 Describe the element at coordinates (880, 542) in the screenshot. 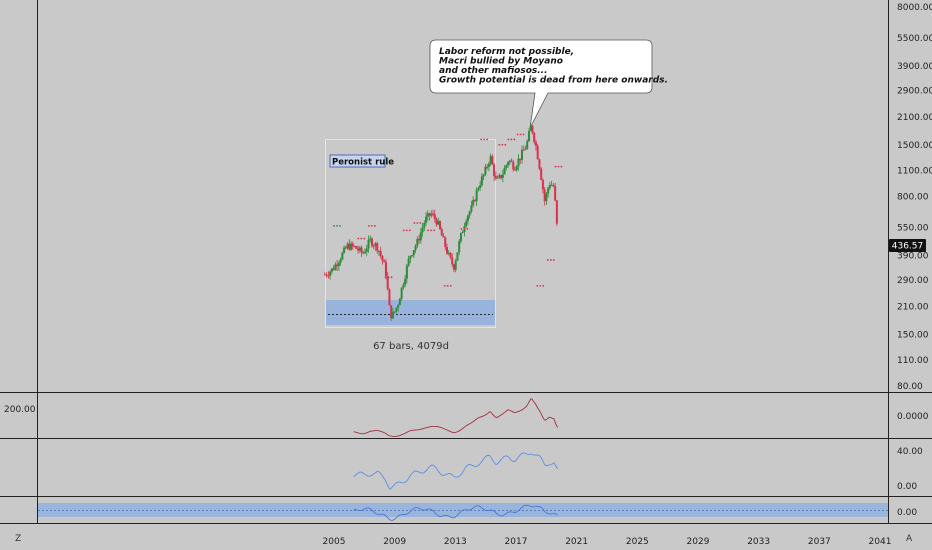

I see `time-tick-label: 2041` at that location.